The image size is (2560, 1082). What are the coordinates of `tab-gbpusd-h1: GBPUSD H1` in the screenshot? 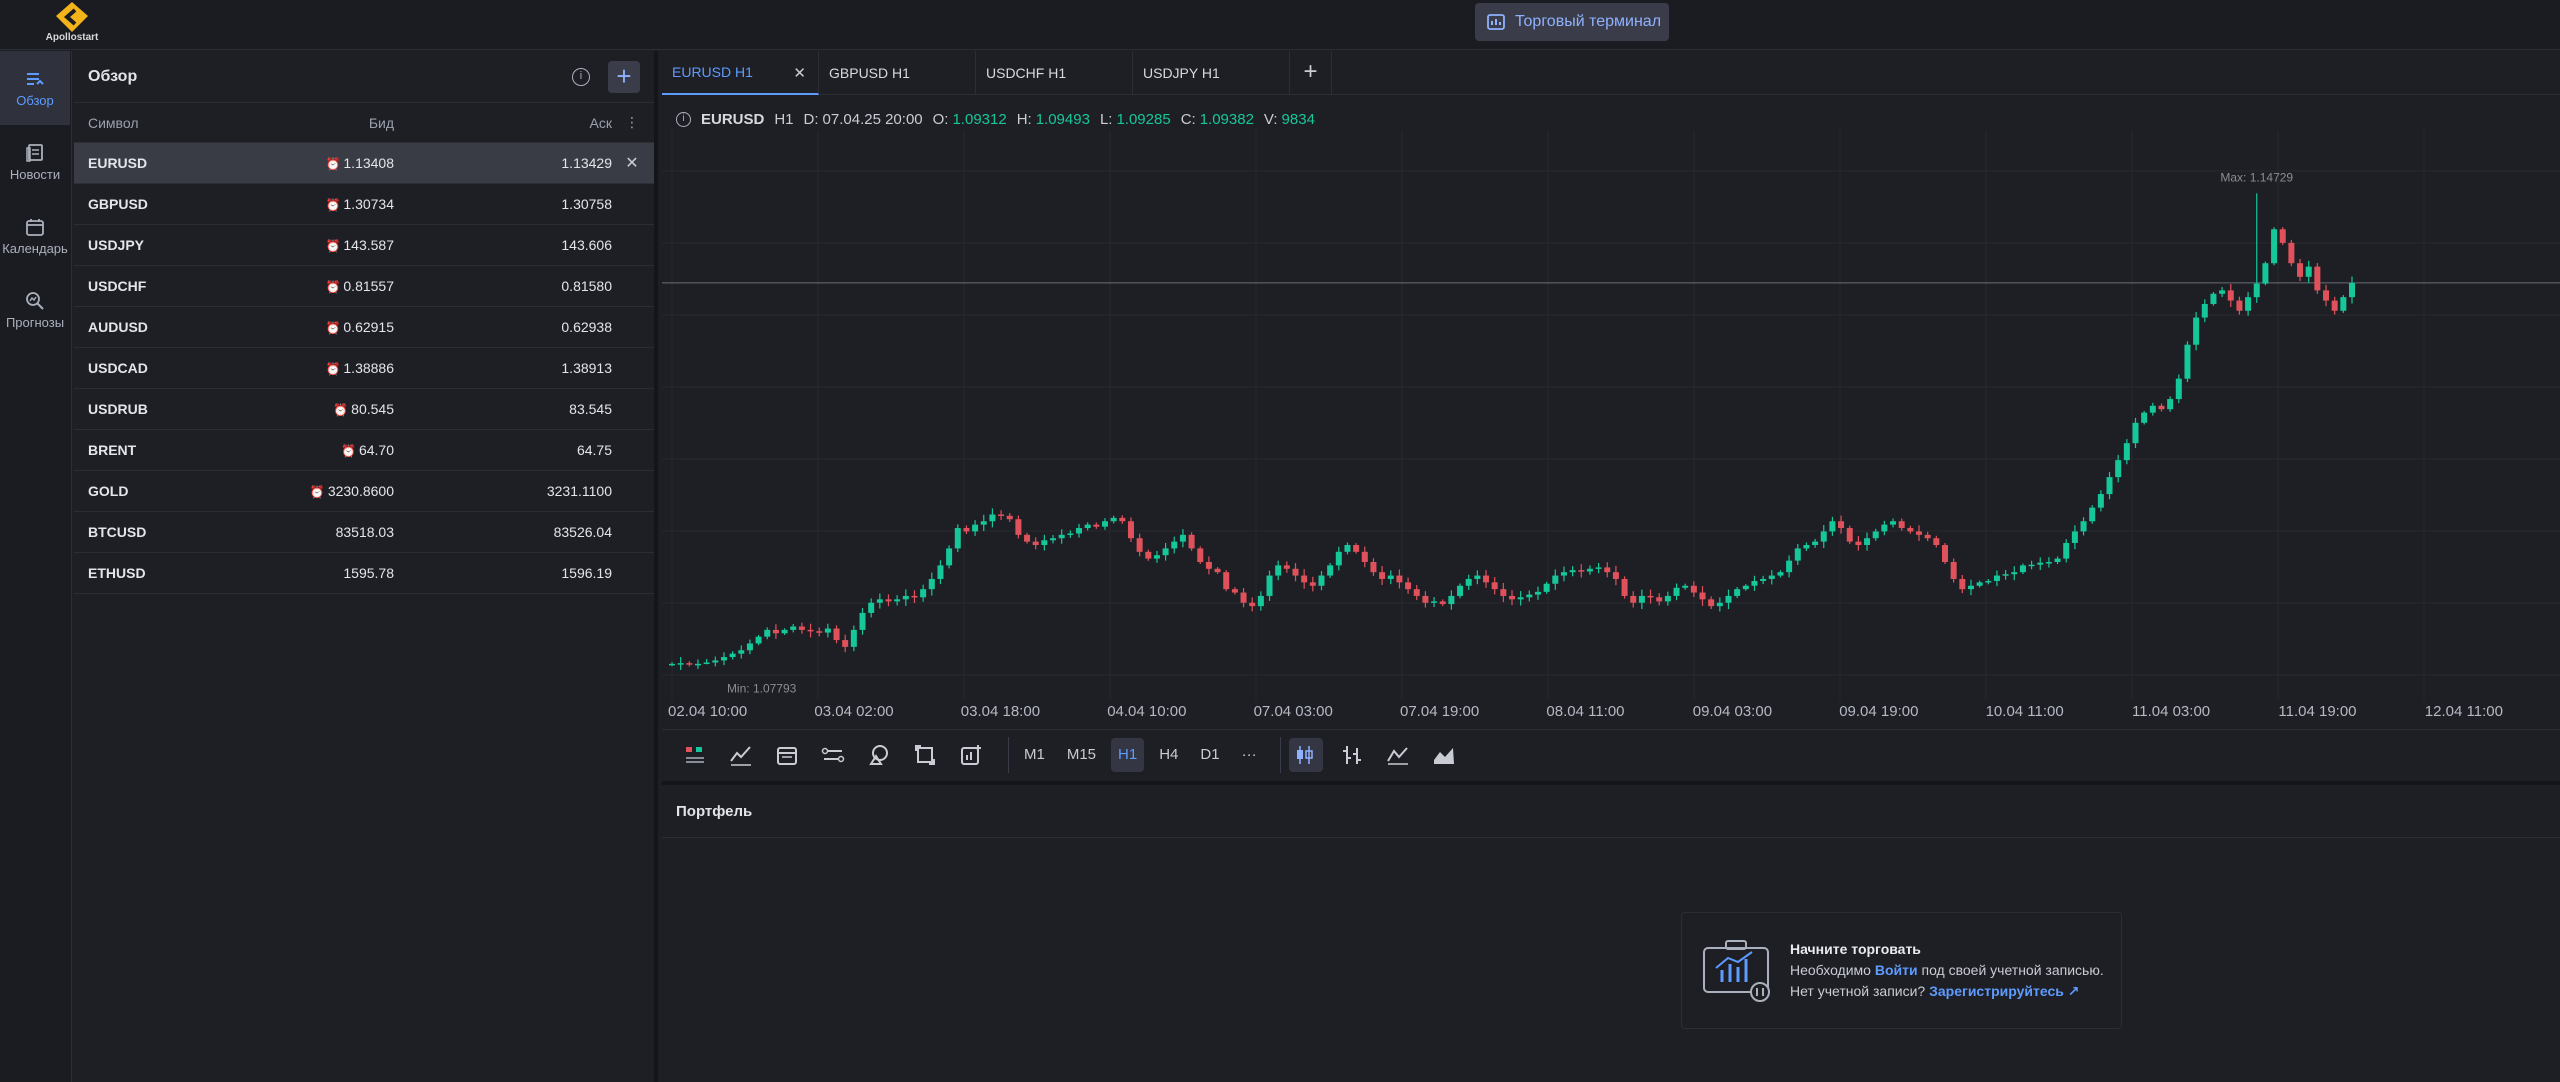 It's located at (897, 73).